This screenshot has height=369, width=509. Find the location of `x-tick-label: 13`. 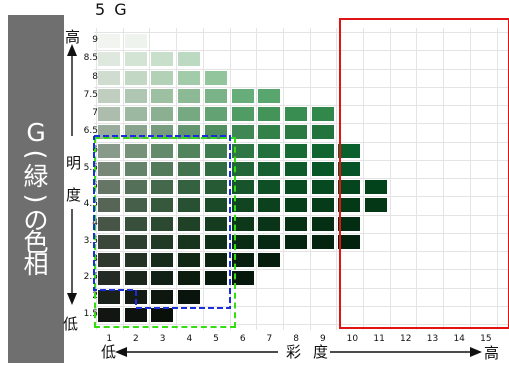

x-tick-label: 13 is located at coordinates (432, 339).